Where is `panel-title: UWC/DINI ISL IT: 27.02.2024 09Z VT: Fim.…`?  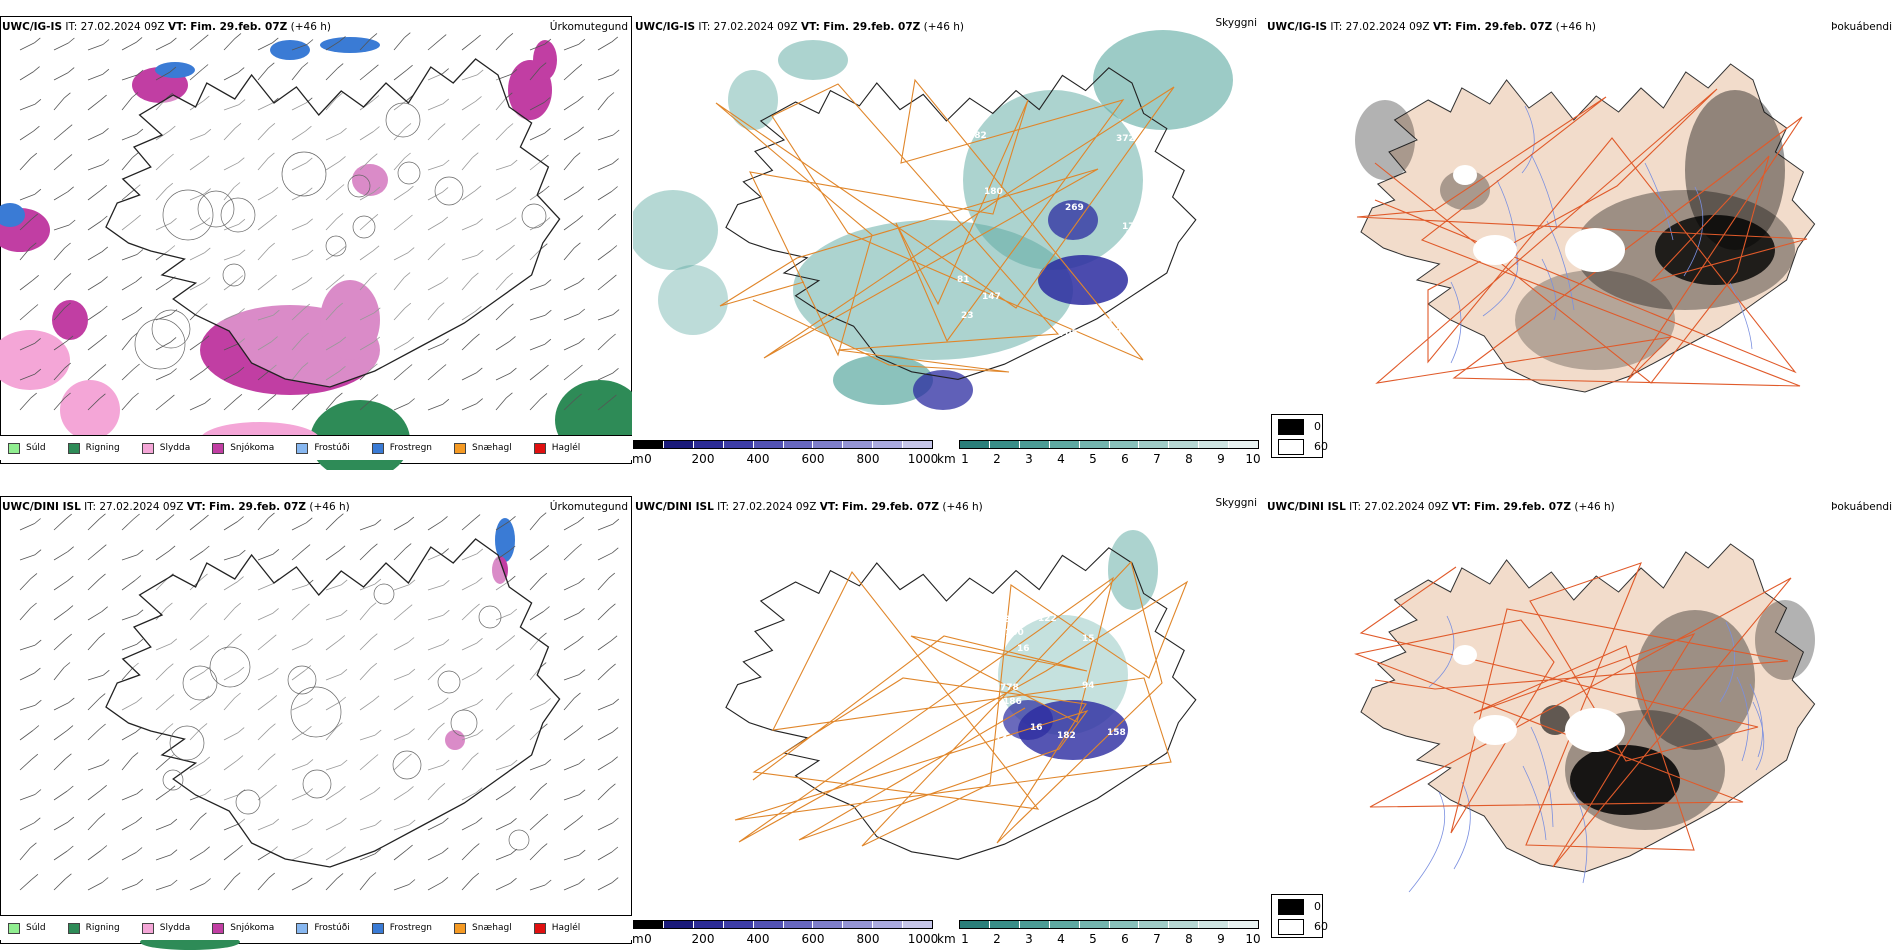 panel-title: UWC/DINI ISL IT: 27.02.2024 09Z VT: Fim.… is located at coordinates (176, 507).